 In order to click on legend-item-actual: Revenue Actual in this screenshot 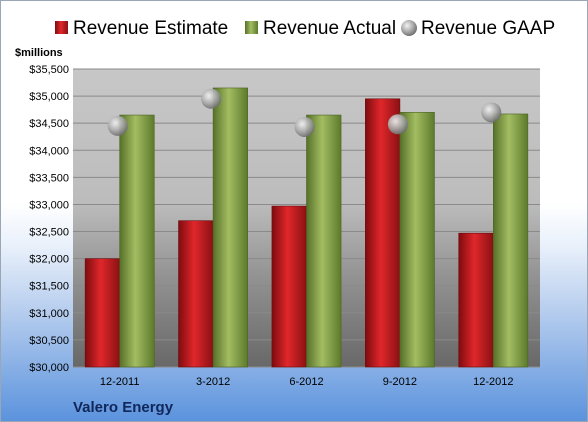, I will do `click(320, 28)`.